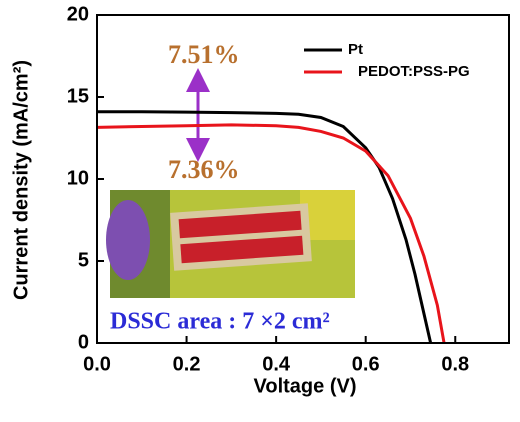  What do you see at coordinates (204, 169) in the screenshot?
I see `efficiency-annotation: 7.36%` at bounding box center [204, 169].